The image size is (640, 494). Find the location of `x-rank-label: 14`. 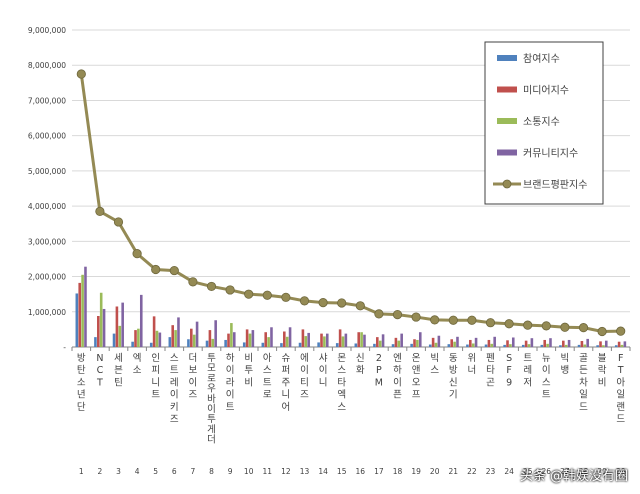

x-rank-label: 14 is located at coordinates (323, 471).